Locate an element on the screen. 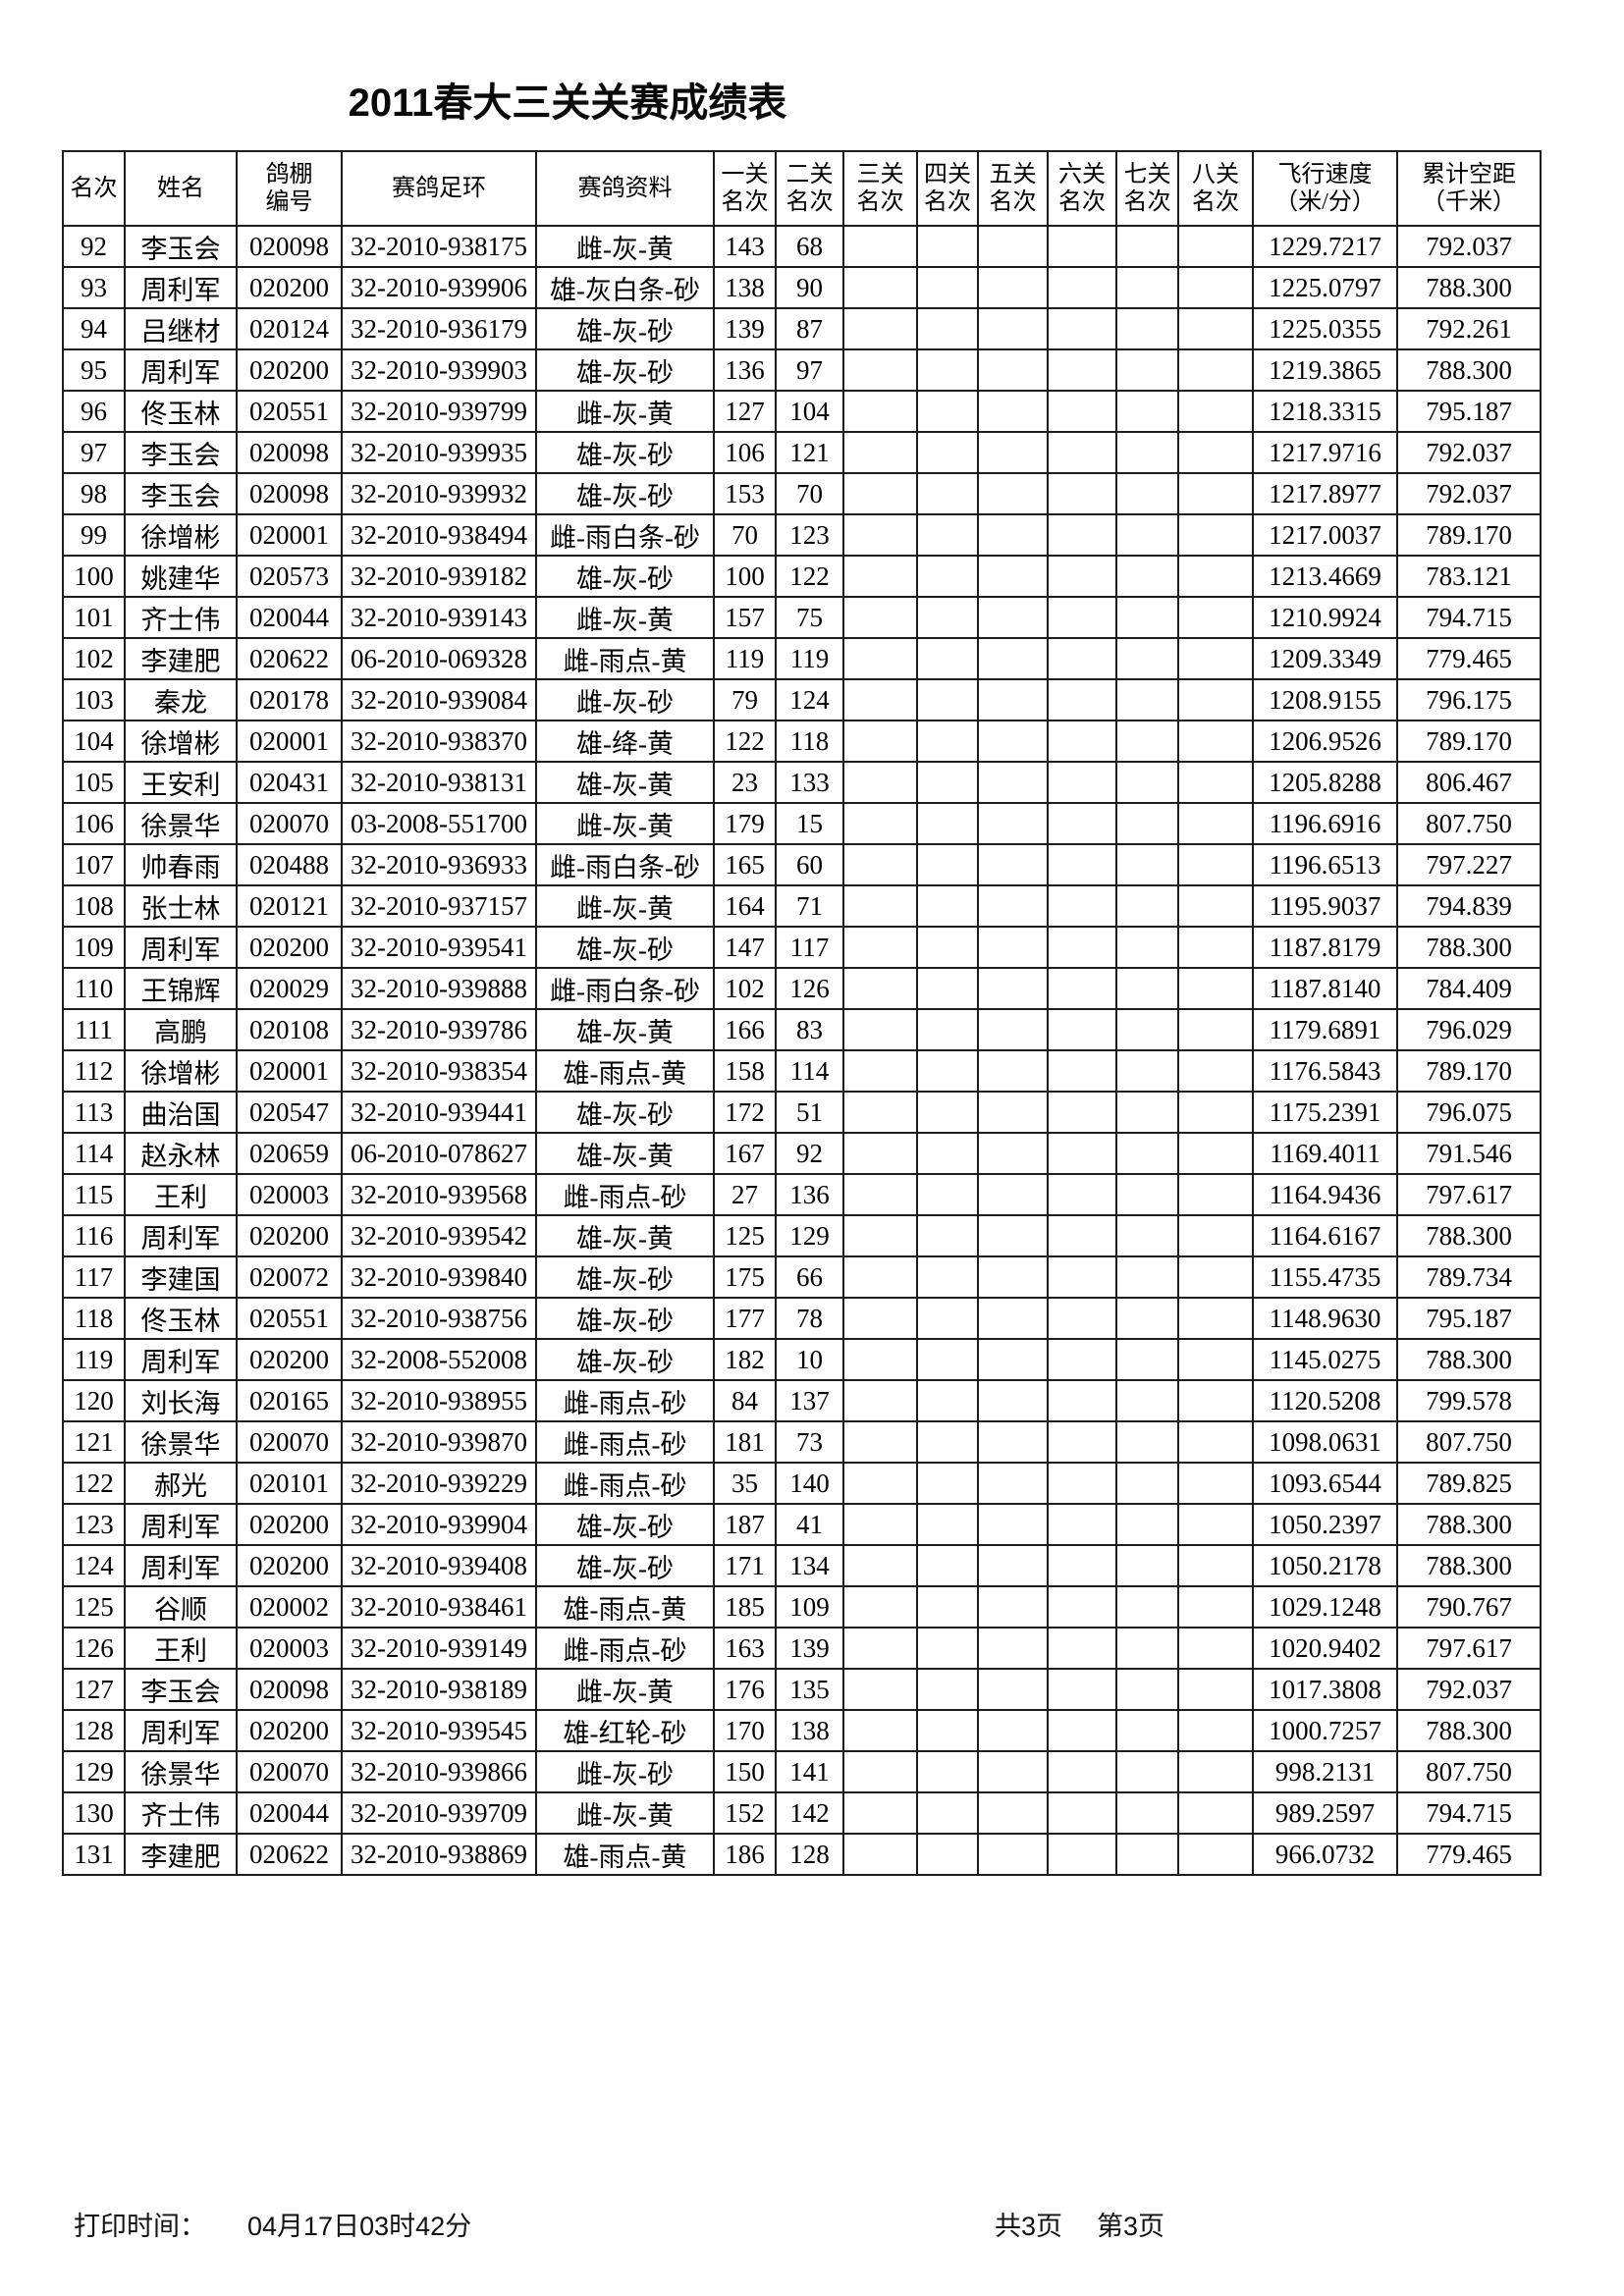  cell-distance: 807.750 is located at coordinates (1469, 823).